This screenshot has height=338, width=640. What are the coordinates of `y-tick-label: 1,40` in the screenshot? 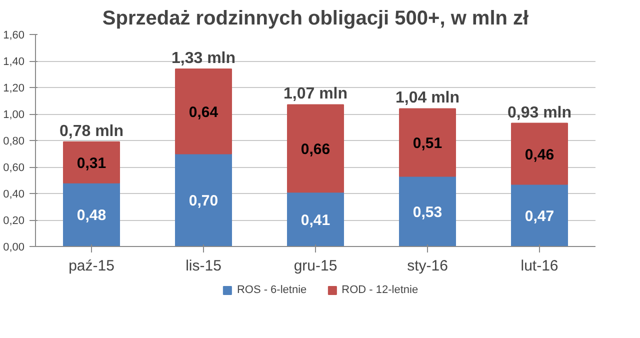 It's located at (14, 62).